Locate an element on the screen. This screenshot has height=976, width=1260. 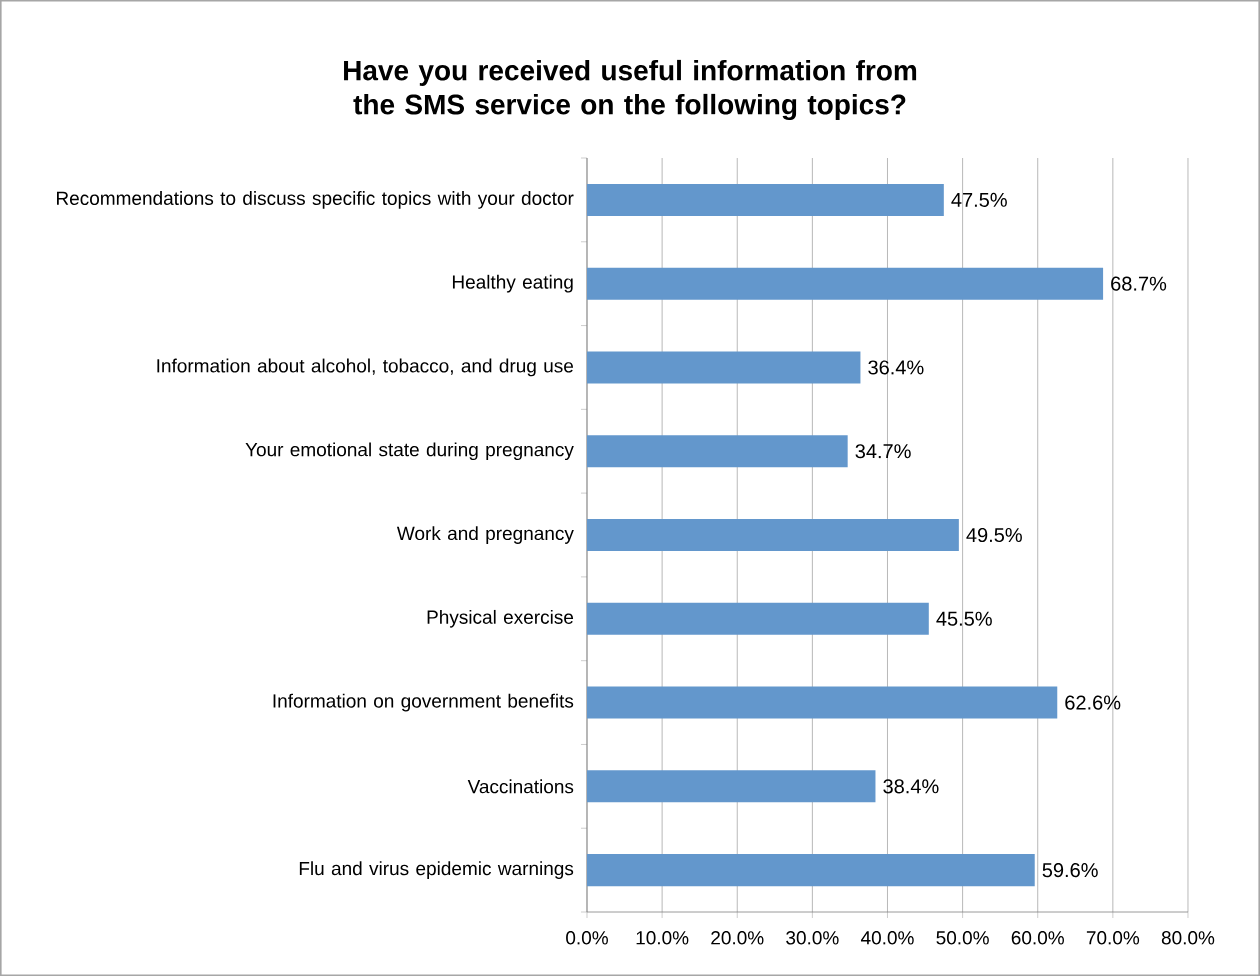
data-label: 34.7% is located at coordinates (883, 451).